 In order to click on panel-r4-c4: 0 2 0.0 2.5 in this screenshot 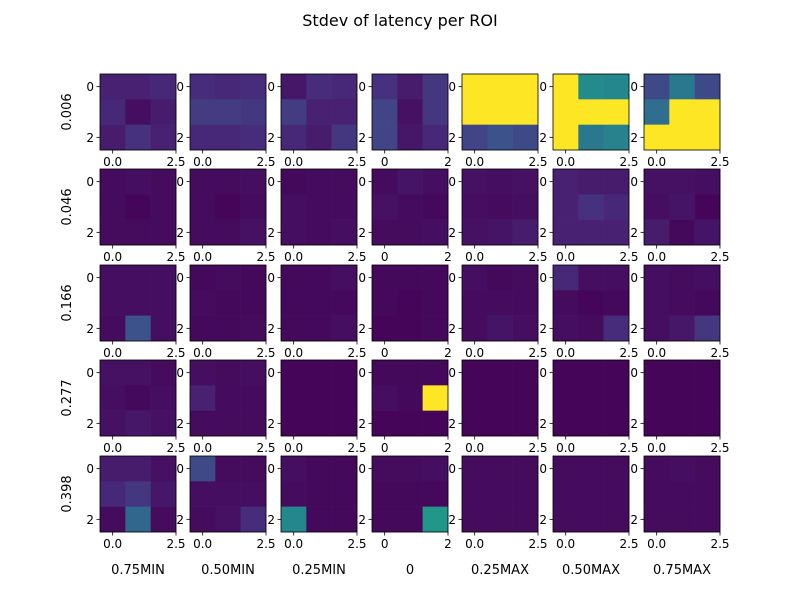, I will do `click(498, 503)`.